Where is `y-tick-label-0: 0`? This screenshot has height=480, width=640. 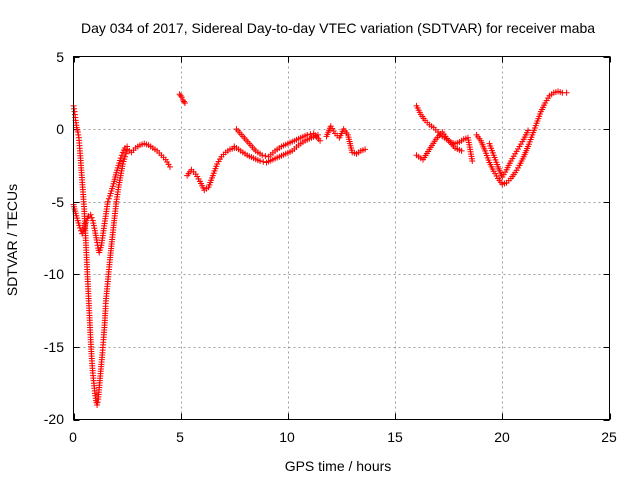 y-tick-label-0: 0 is located at coordinates (60, 129).